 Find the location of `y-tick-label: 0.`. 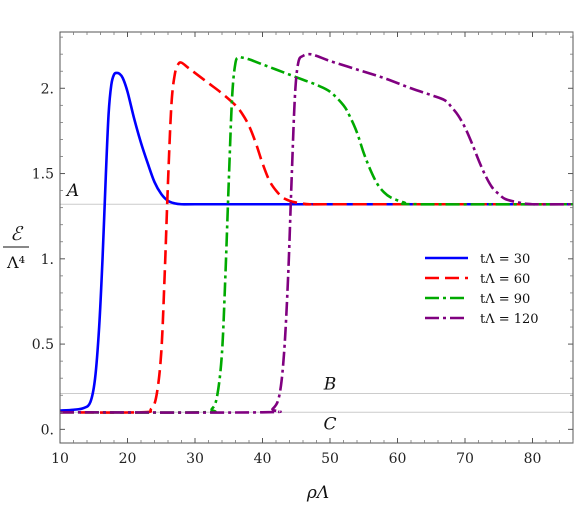

y-tick-label: 0. is located at coordinates (47, 430).